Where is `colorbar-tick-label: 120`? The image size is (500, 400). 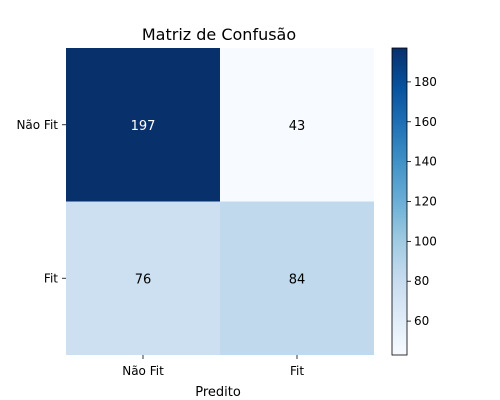 colorbar-tick-label: 120 is located at coordinates (425, 202).